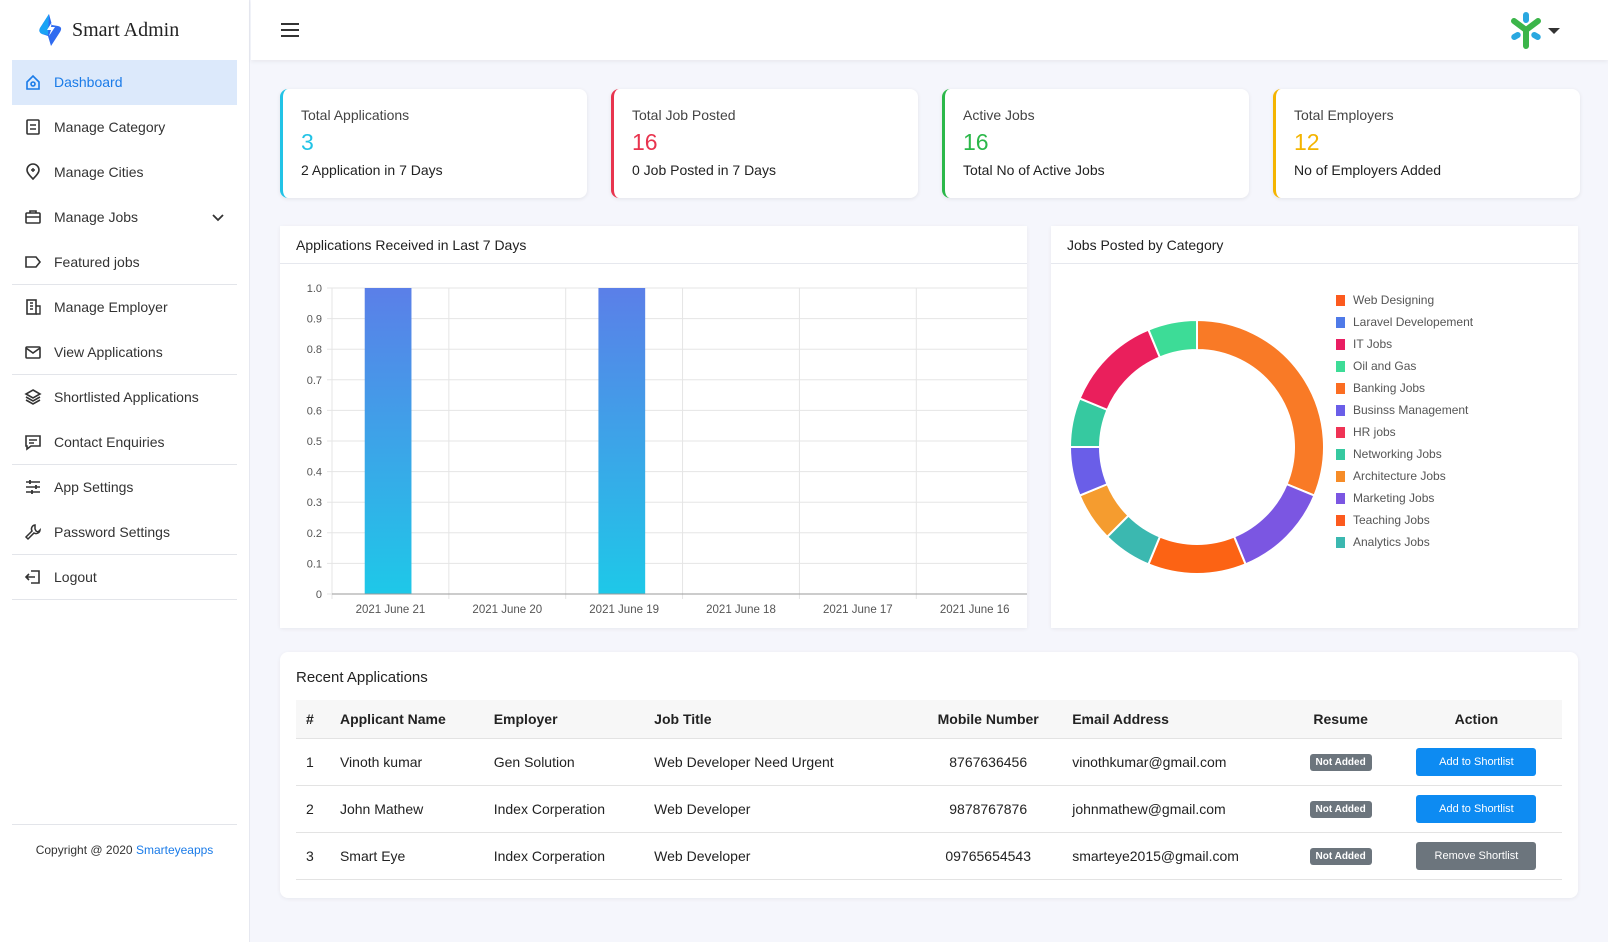 This screenshot has width=1608, height=942. What do you see at coordinates (1404, 476) in the screenshot?
I see `legend-item: Architecture Jobs` at bounding box center [1404, 476].